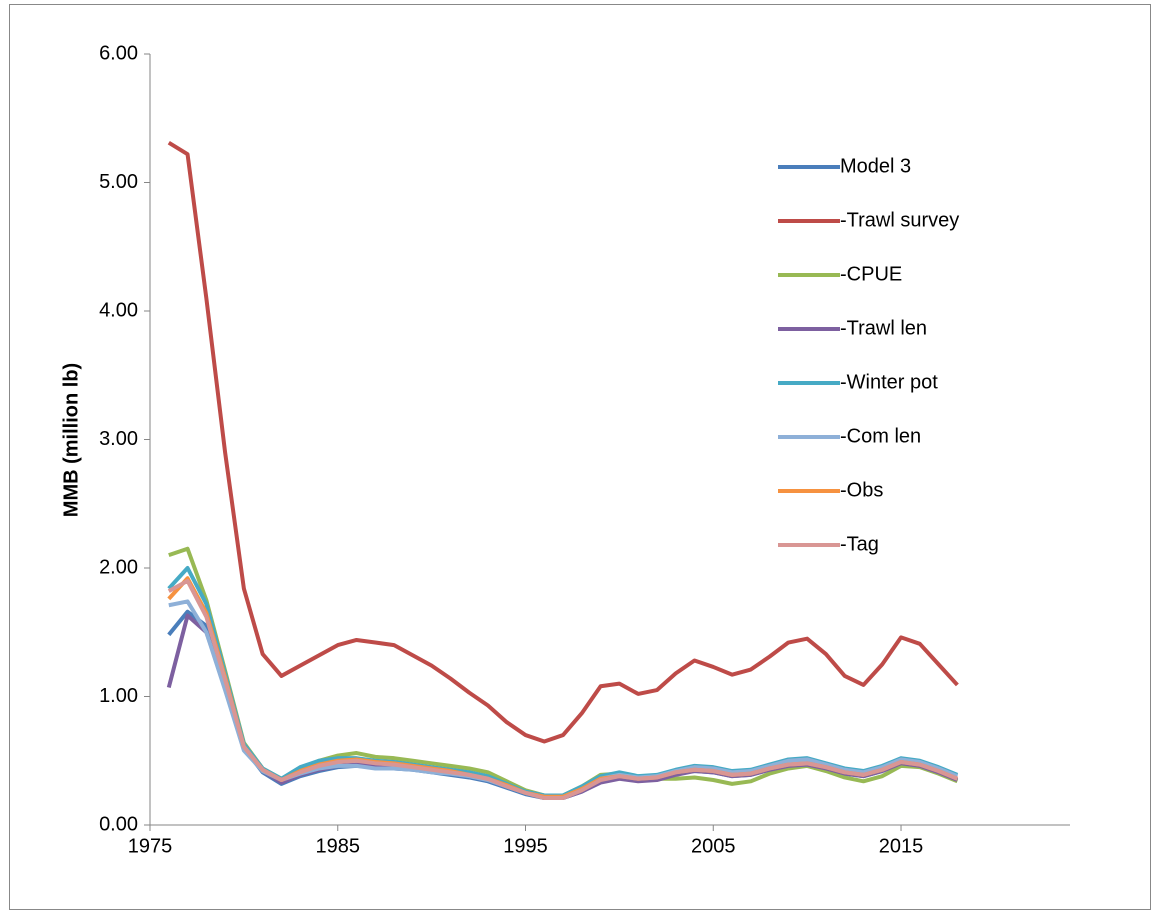  Describe the element at coordinates (118, 310) in the screenshot. I see `y-tick-label: 4.00` at that location.